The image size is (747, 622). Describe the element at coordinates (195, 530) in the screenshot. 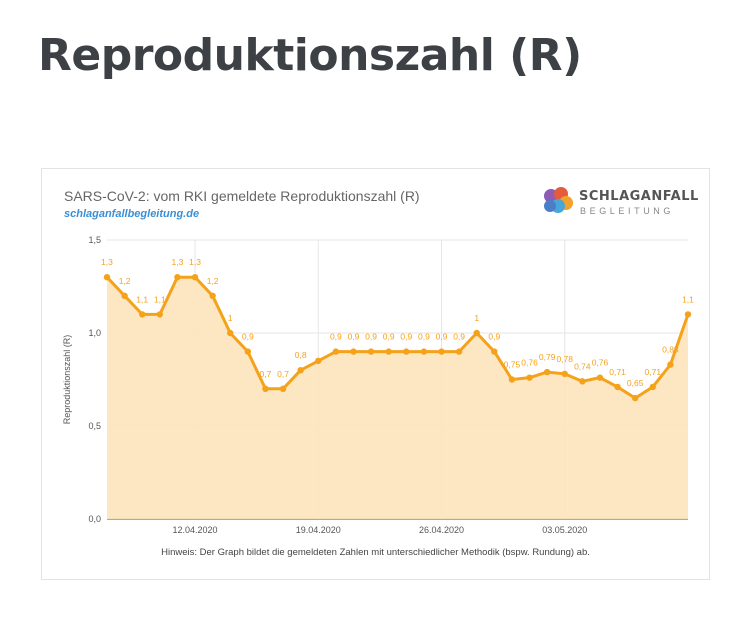

I see `x-tick-label: 12.04.2020` at that location.